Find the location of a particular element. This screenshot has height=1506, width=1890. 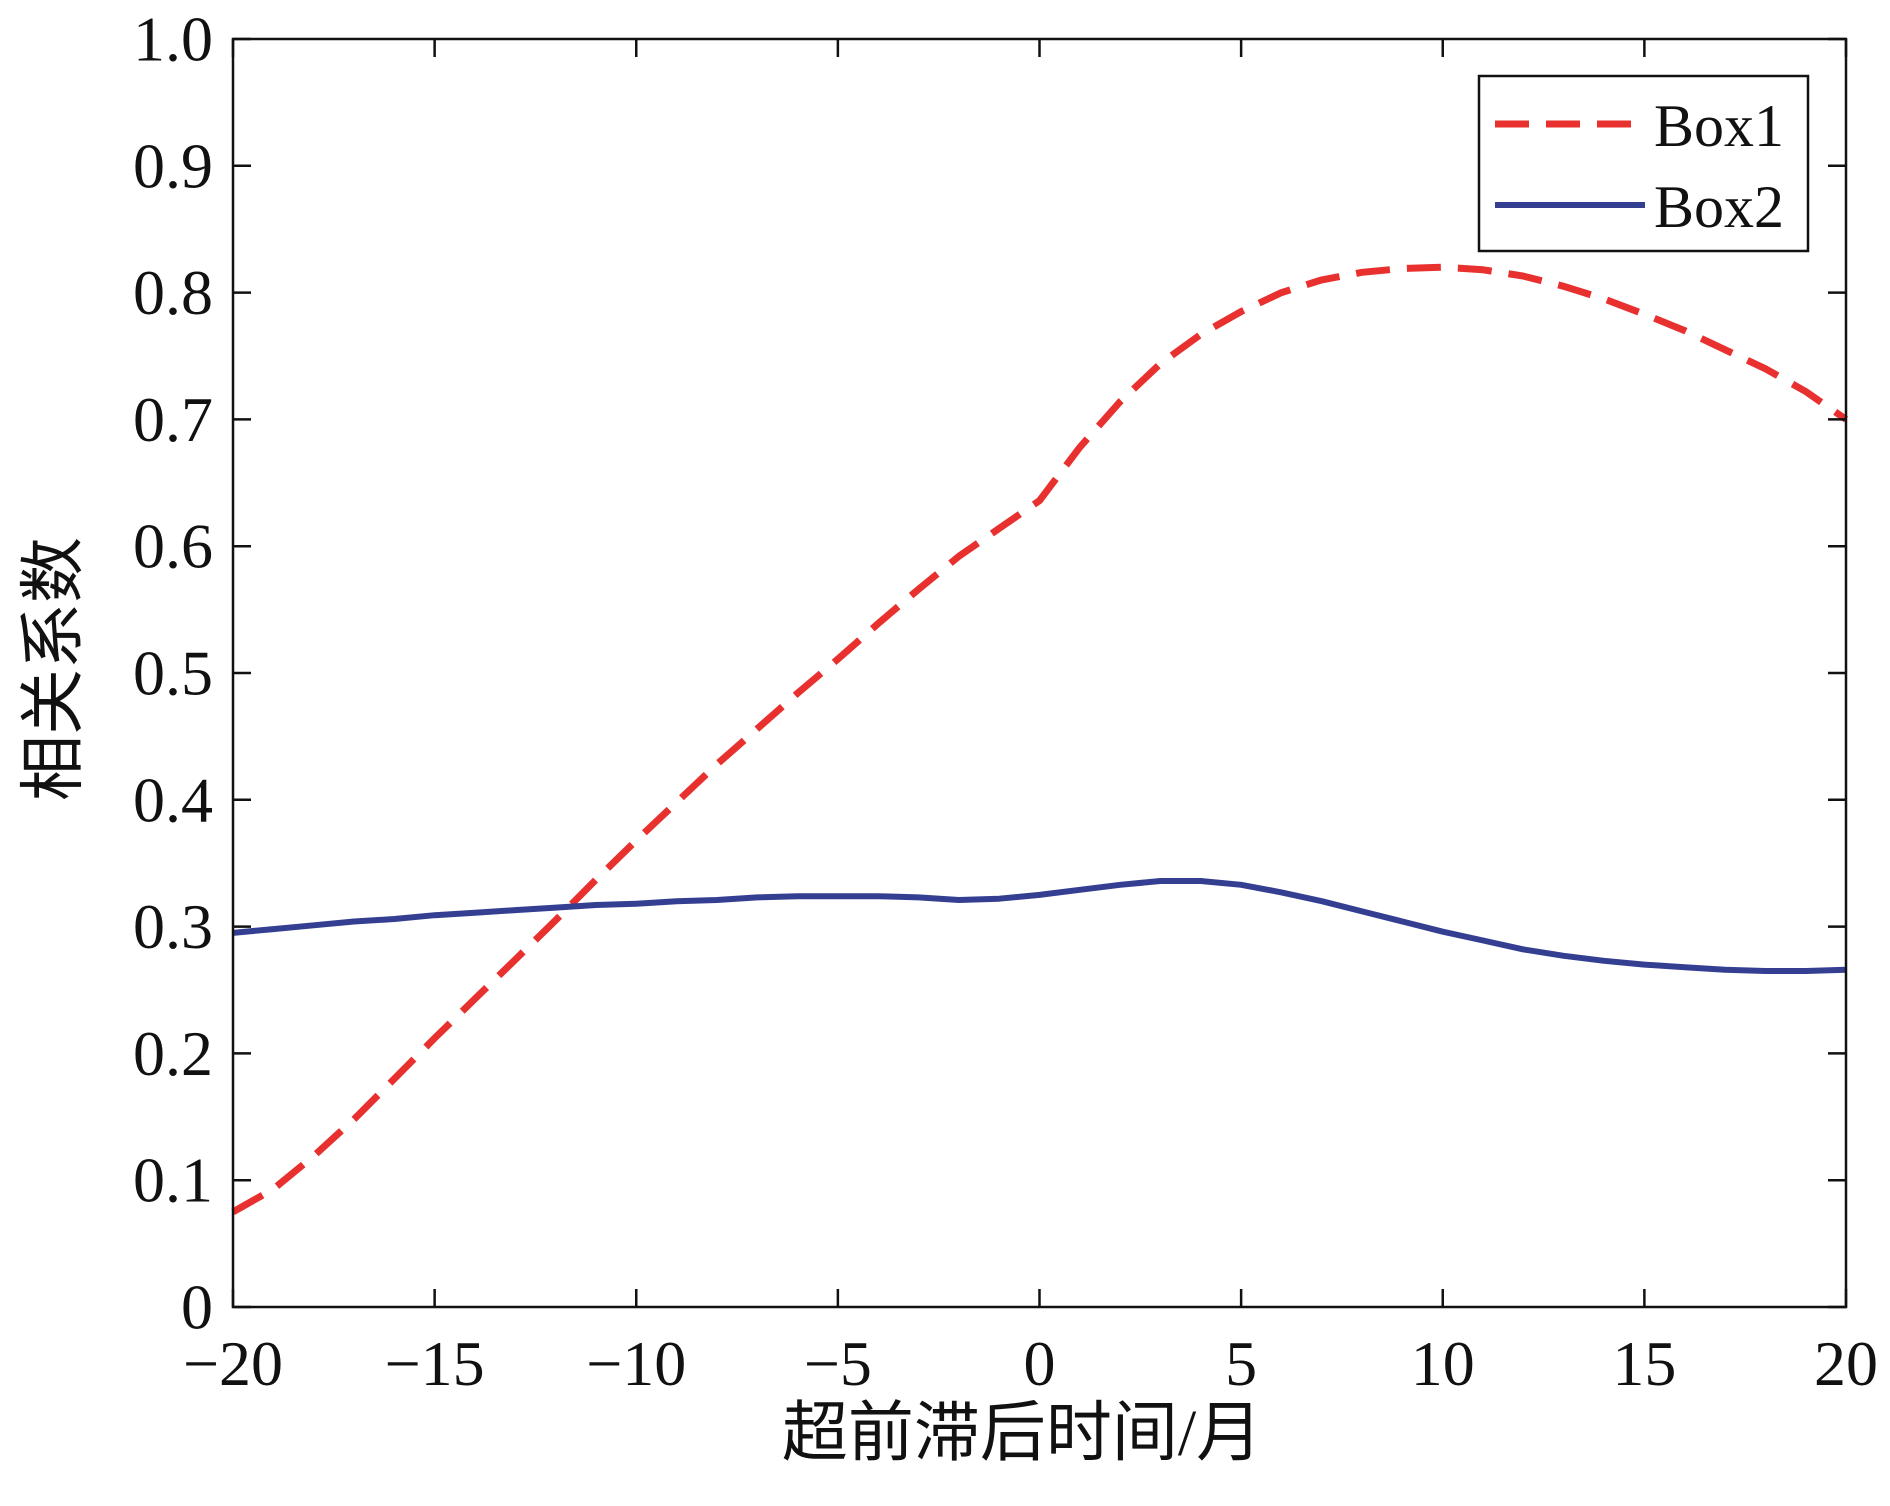

y-tick-label: 0.5 is located at coordinates (173, 673).